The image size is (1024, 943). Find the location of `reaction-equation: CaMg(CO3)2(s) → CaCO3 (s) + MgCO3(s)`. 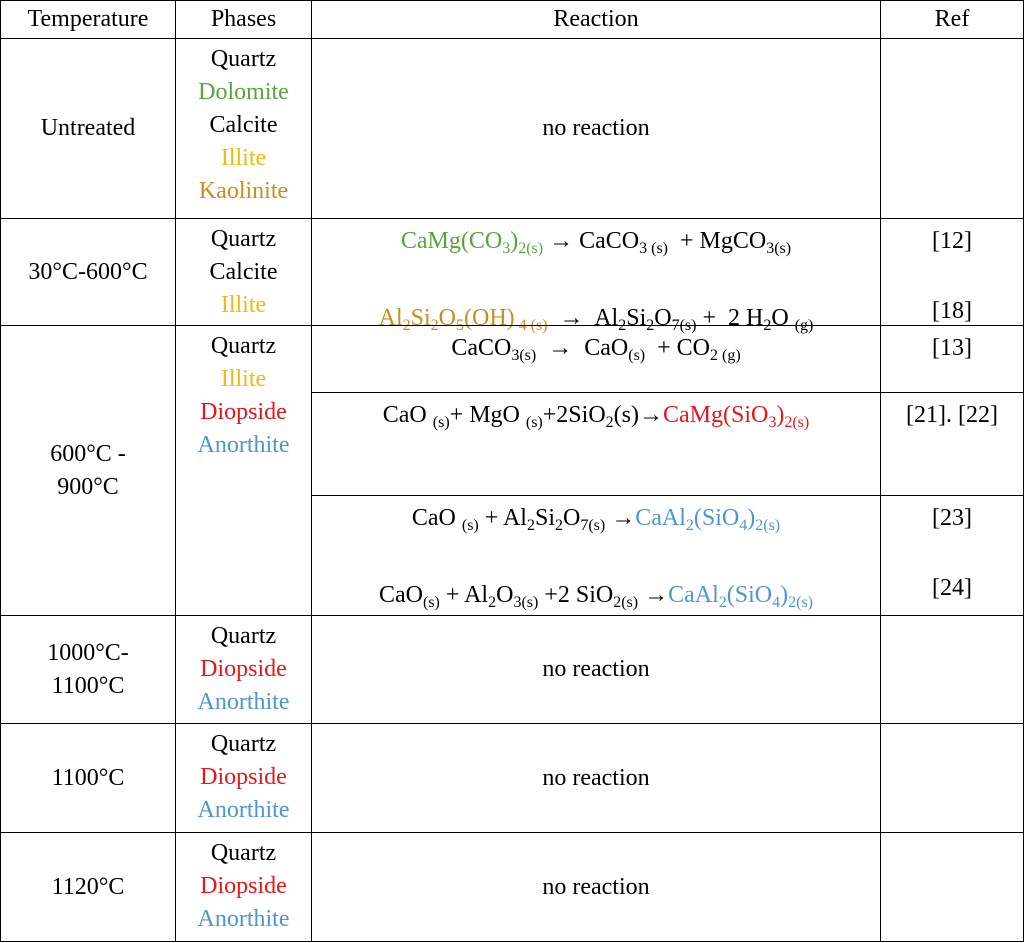

reaction-equation: CaMg(CO3)2(s) → CaCO3 (s) + MgCO3(s) is located at coordinates (596, 245).